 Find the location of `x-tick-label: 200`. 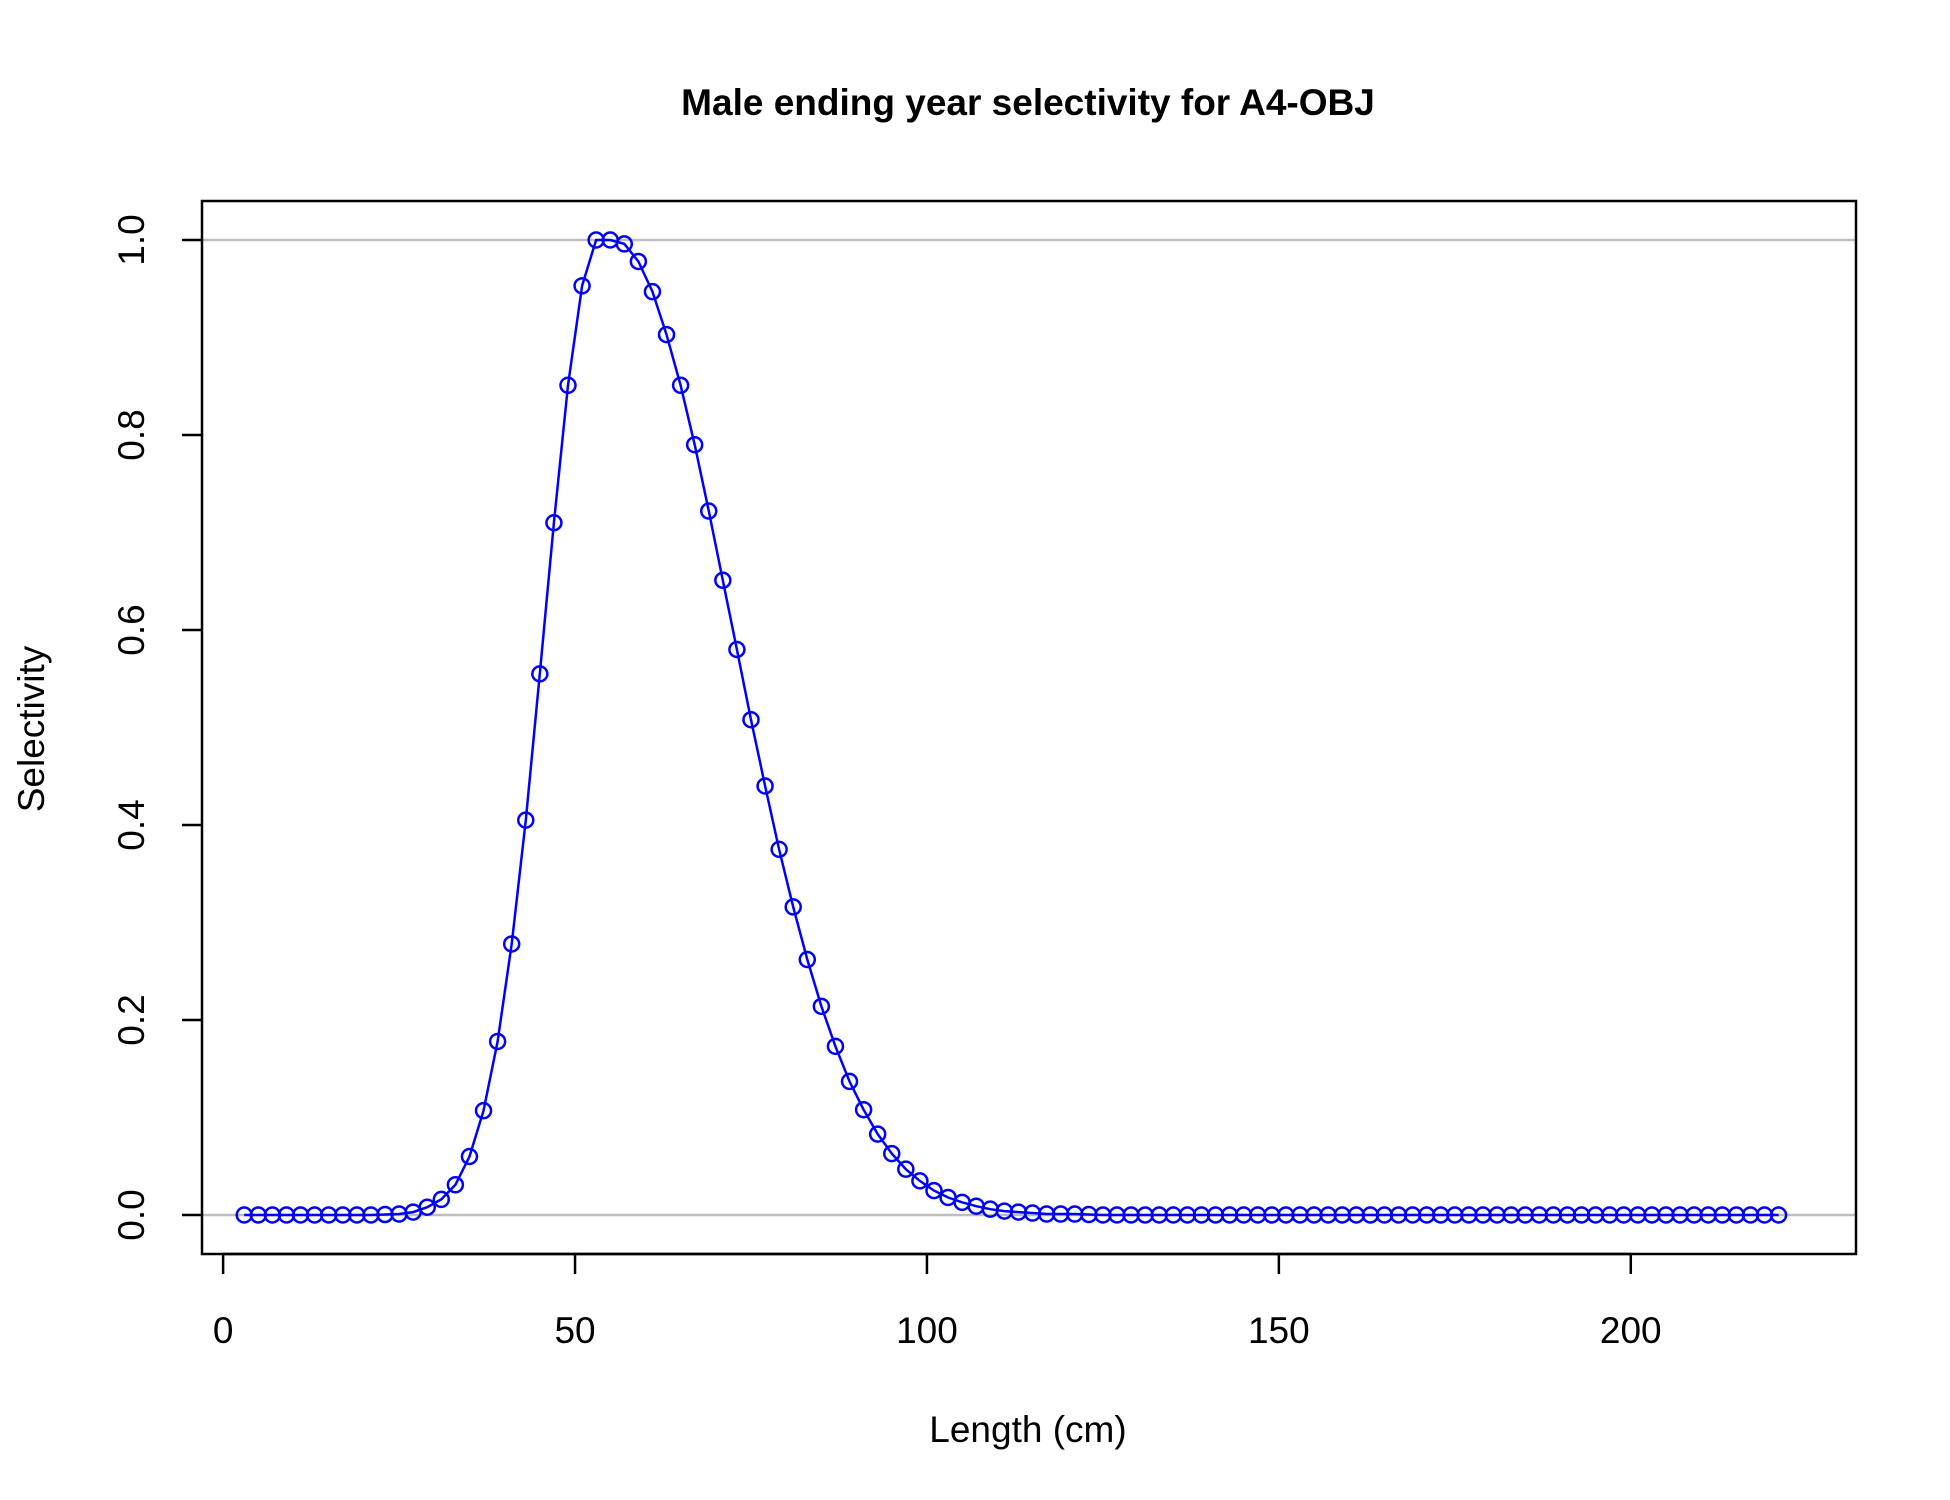

x-tick-label: 200 is located at coordinates (1631, 1330).